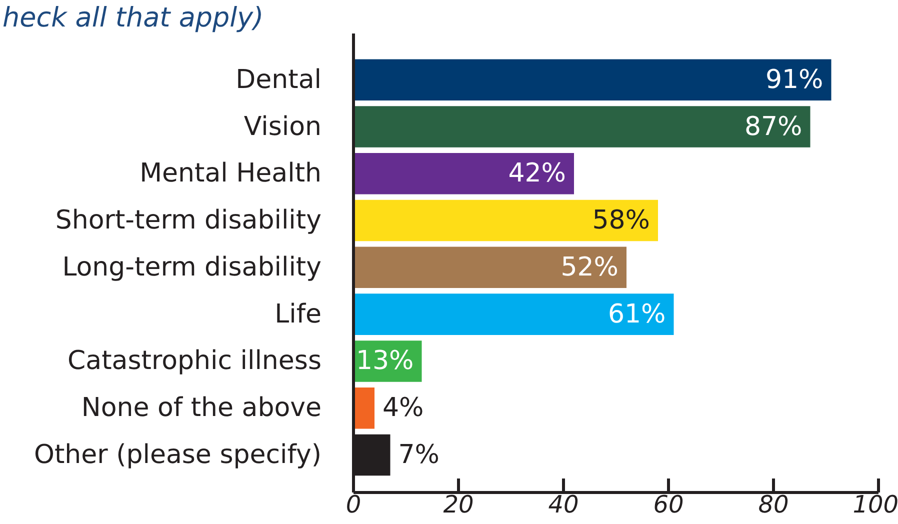 The width and height of the screenshot is (898, 524). Describe the element at coordinates (537, 173) in the screenshot. I see `data-label: 42%` at that location.